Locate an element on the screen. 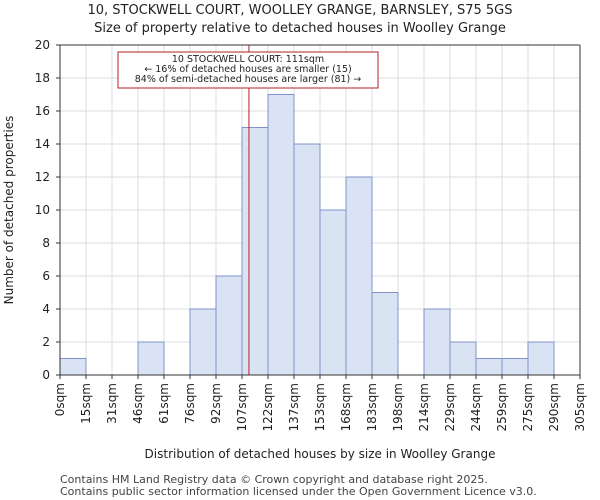 This screenshot has height=500, width=600. y-tick-label: 14 is located at coordinates (42, 144).